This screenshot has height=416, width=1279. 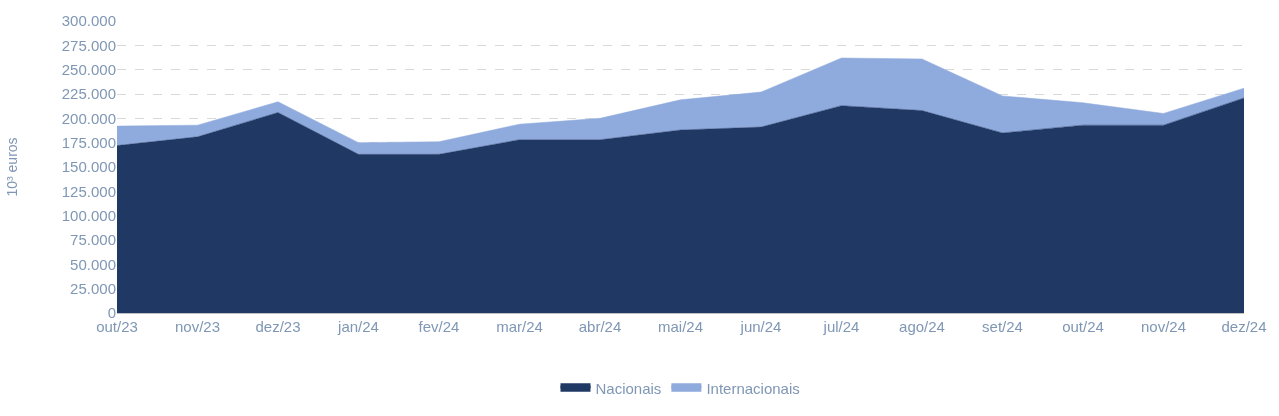 What do you see at coordinates (680, 326) in the screenshot?
I see `x-tick-label: mai/24` at bounding box center [680, 326].